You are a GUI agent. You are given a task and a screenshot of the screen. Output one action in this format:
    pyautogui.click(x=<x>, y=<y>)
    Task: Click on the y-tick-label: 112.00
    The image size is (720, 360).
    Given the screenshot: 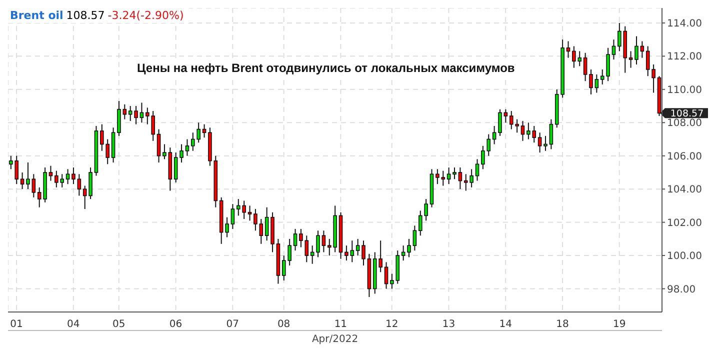 What is the action you would take?
    pyautogui.click(x=684, y=57)
    